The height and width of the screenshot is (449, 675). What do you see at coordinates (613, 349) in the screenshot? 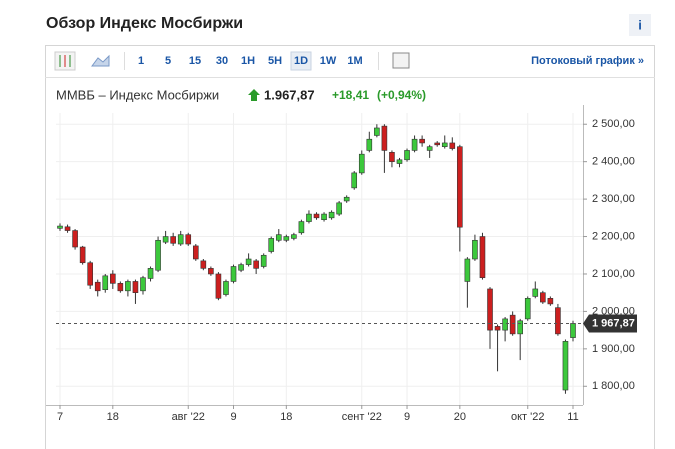
I see `y-tick-label: 1 900,00` at bounding box center [613, 349].